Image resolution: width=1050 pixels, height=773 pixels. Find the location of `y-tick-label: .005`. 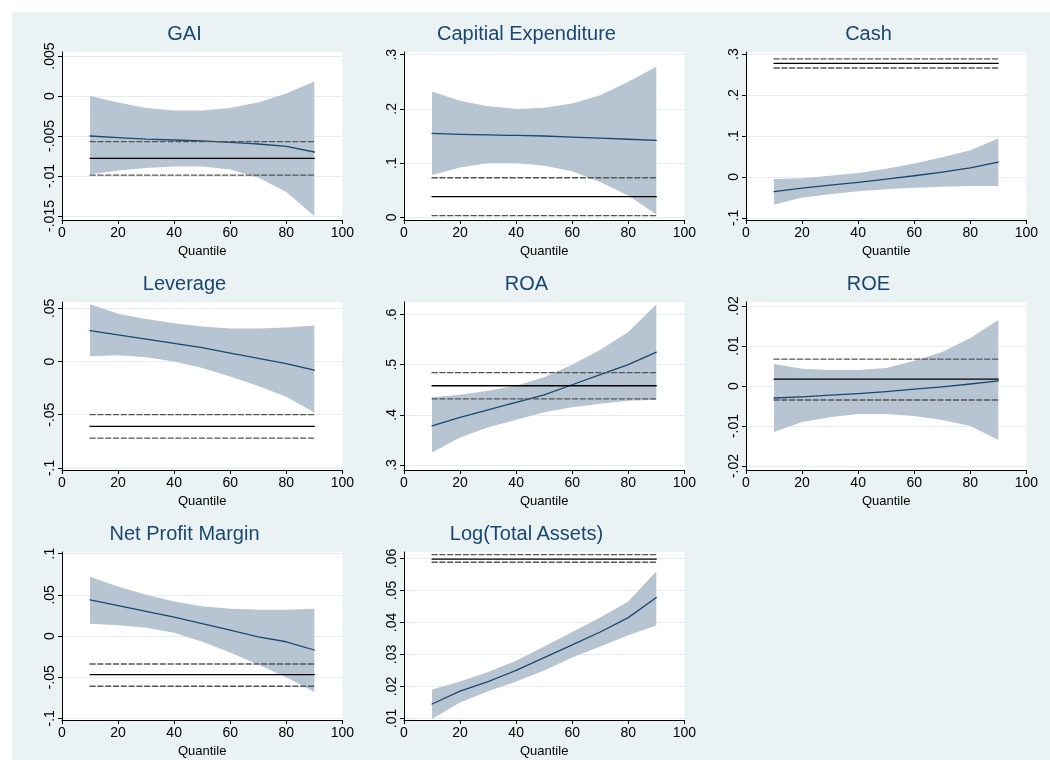

y-tick-label: .005 is located at coordinates (49, 56).